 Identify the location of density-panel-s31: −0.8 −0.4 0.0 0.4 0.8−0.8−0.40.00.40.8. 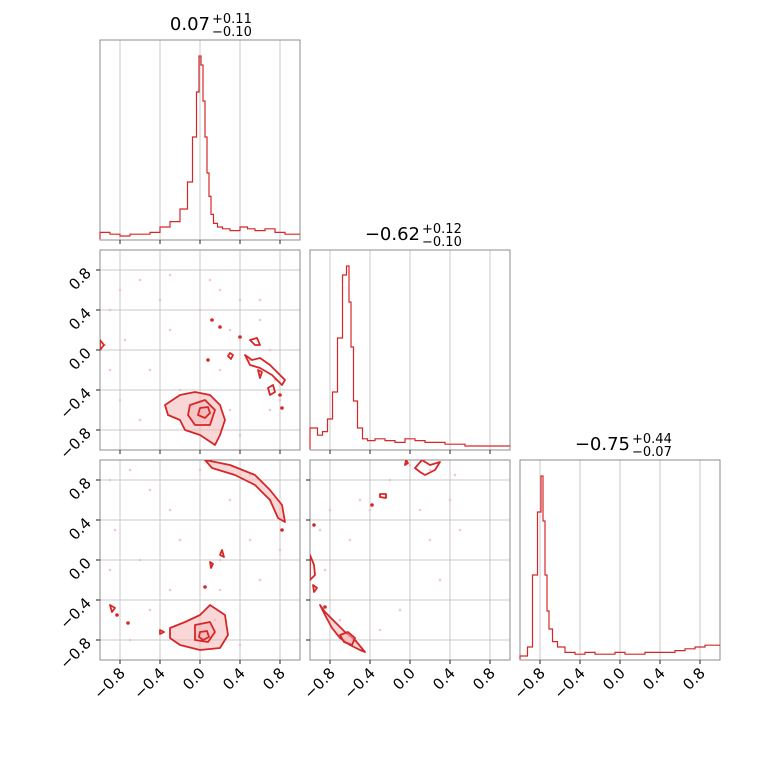
(178, 581).